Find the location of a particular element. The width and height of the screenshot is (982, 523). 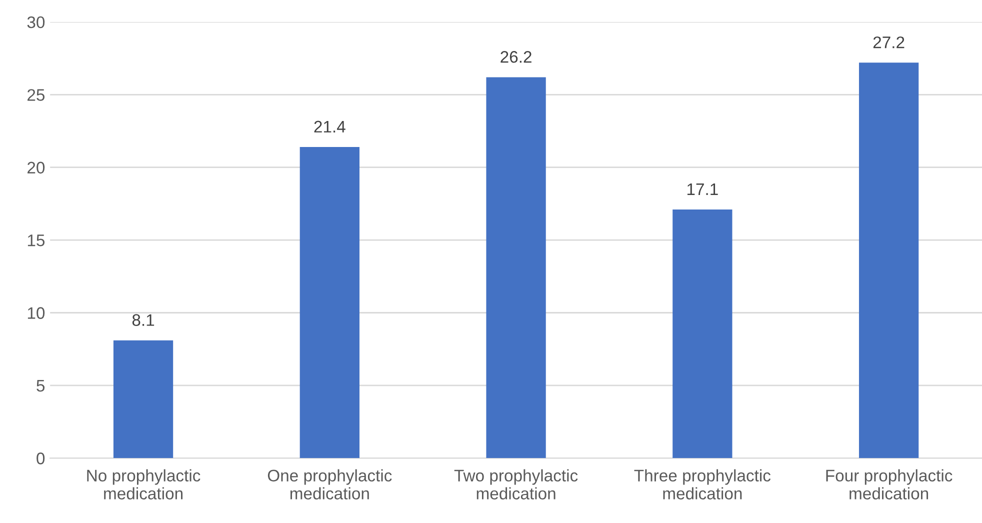

y-tick-label: 15 is located at coordinates (36, 240).